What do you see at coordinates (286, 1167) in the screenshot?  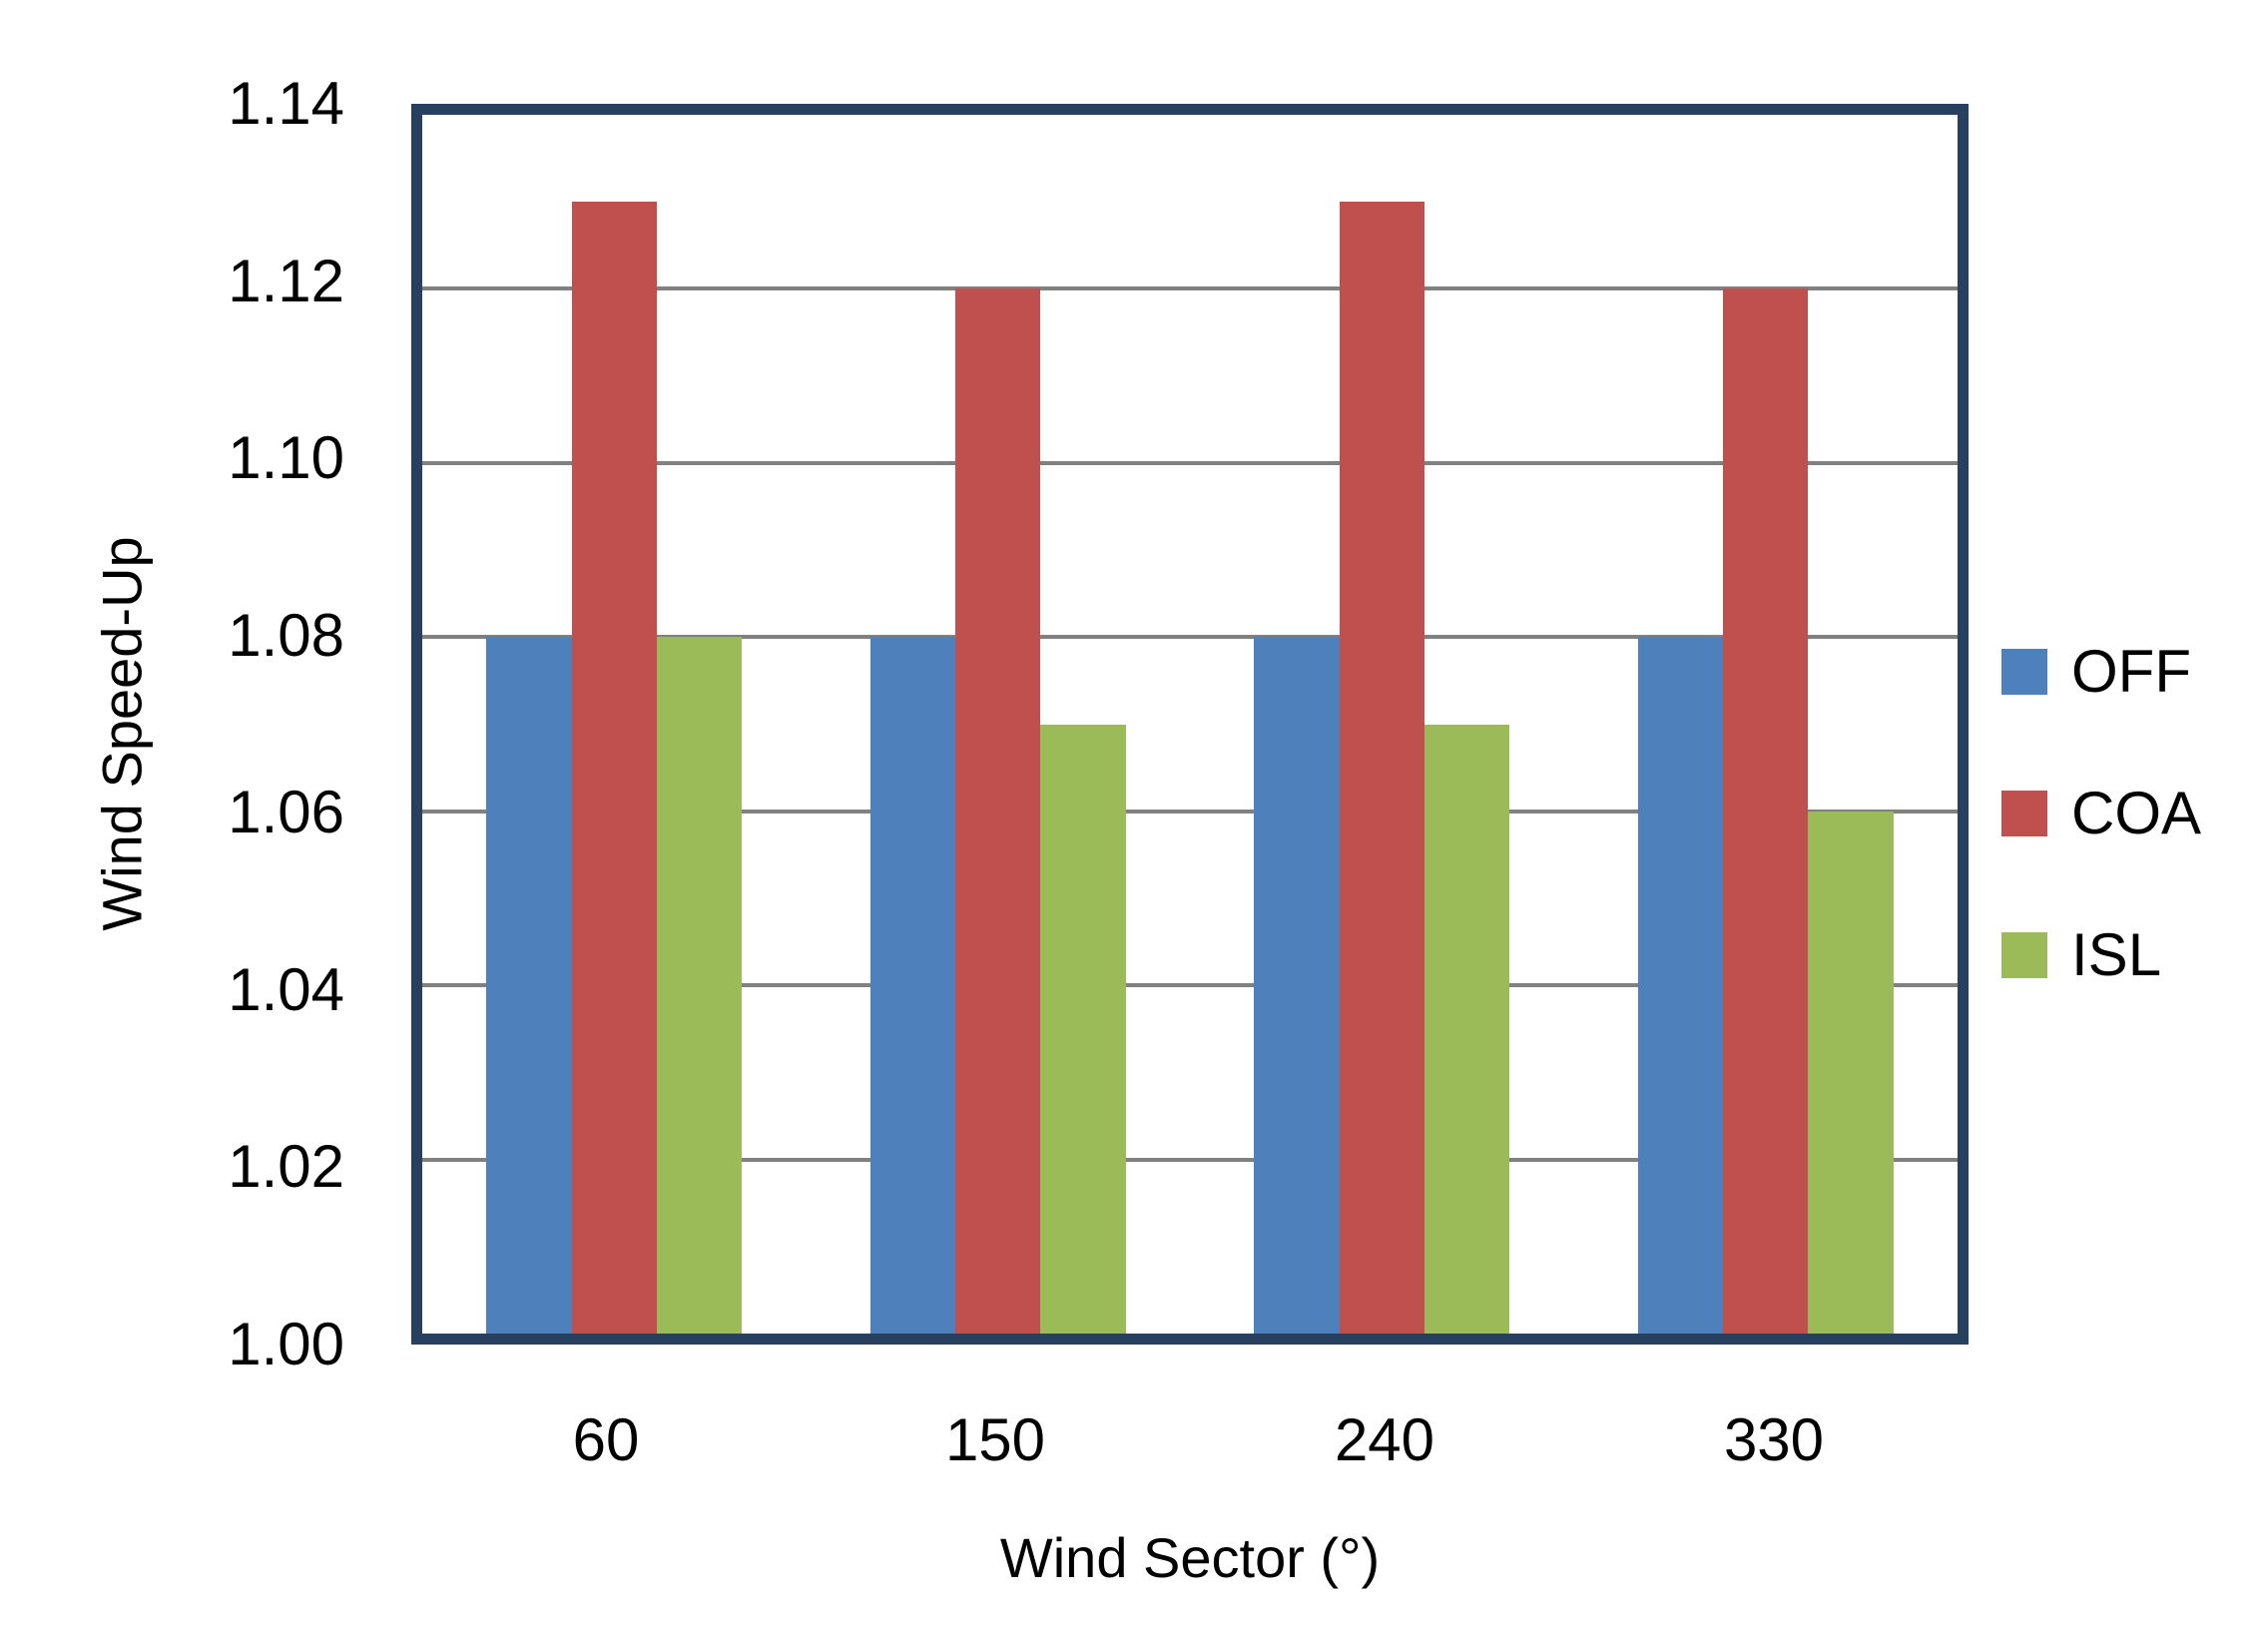 I see `y-tick-label-1.02: 1.02` at bounding box center [286, 1167].